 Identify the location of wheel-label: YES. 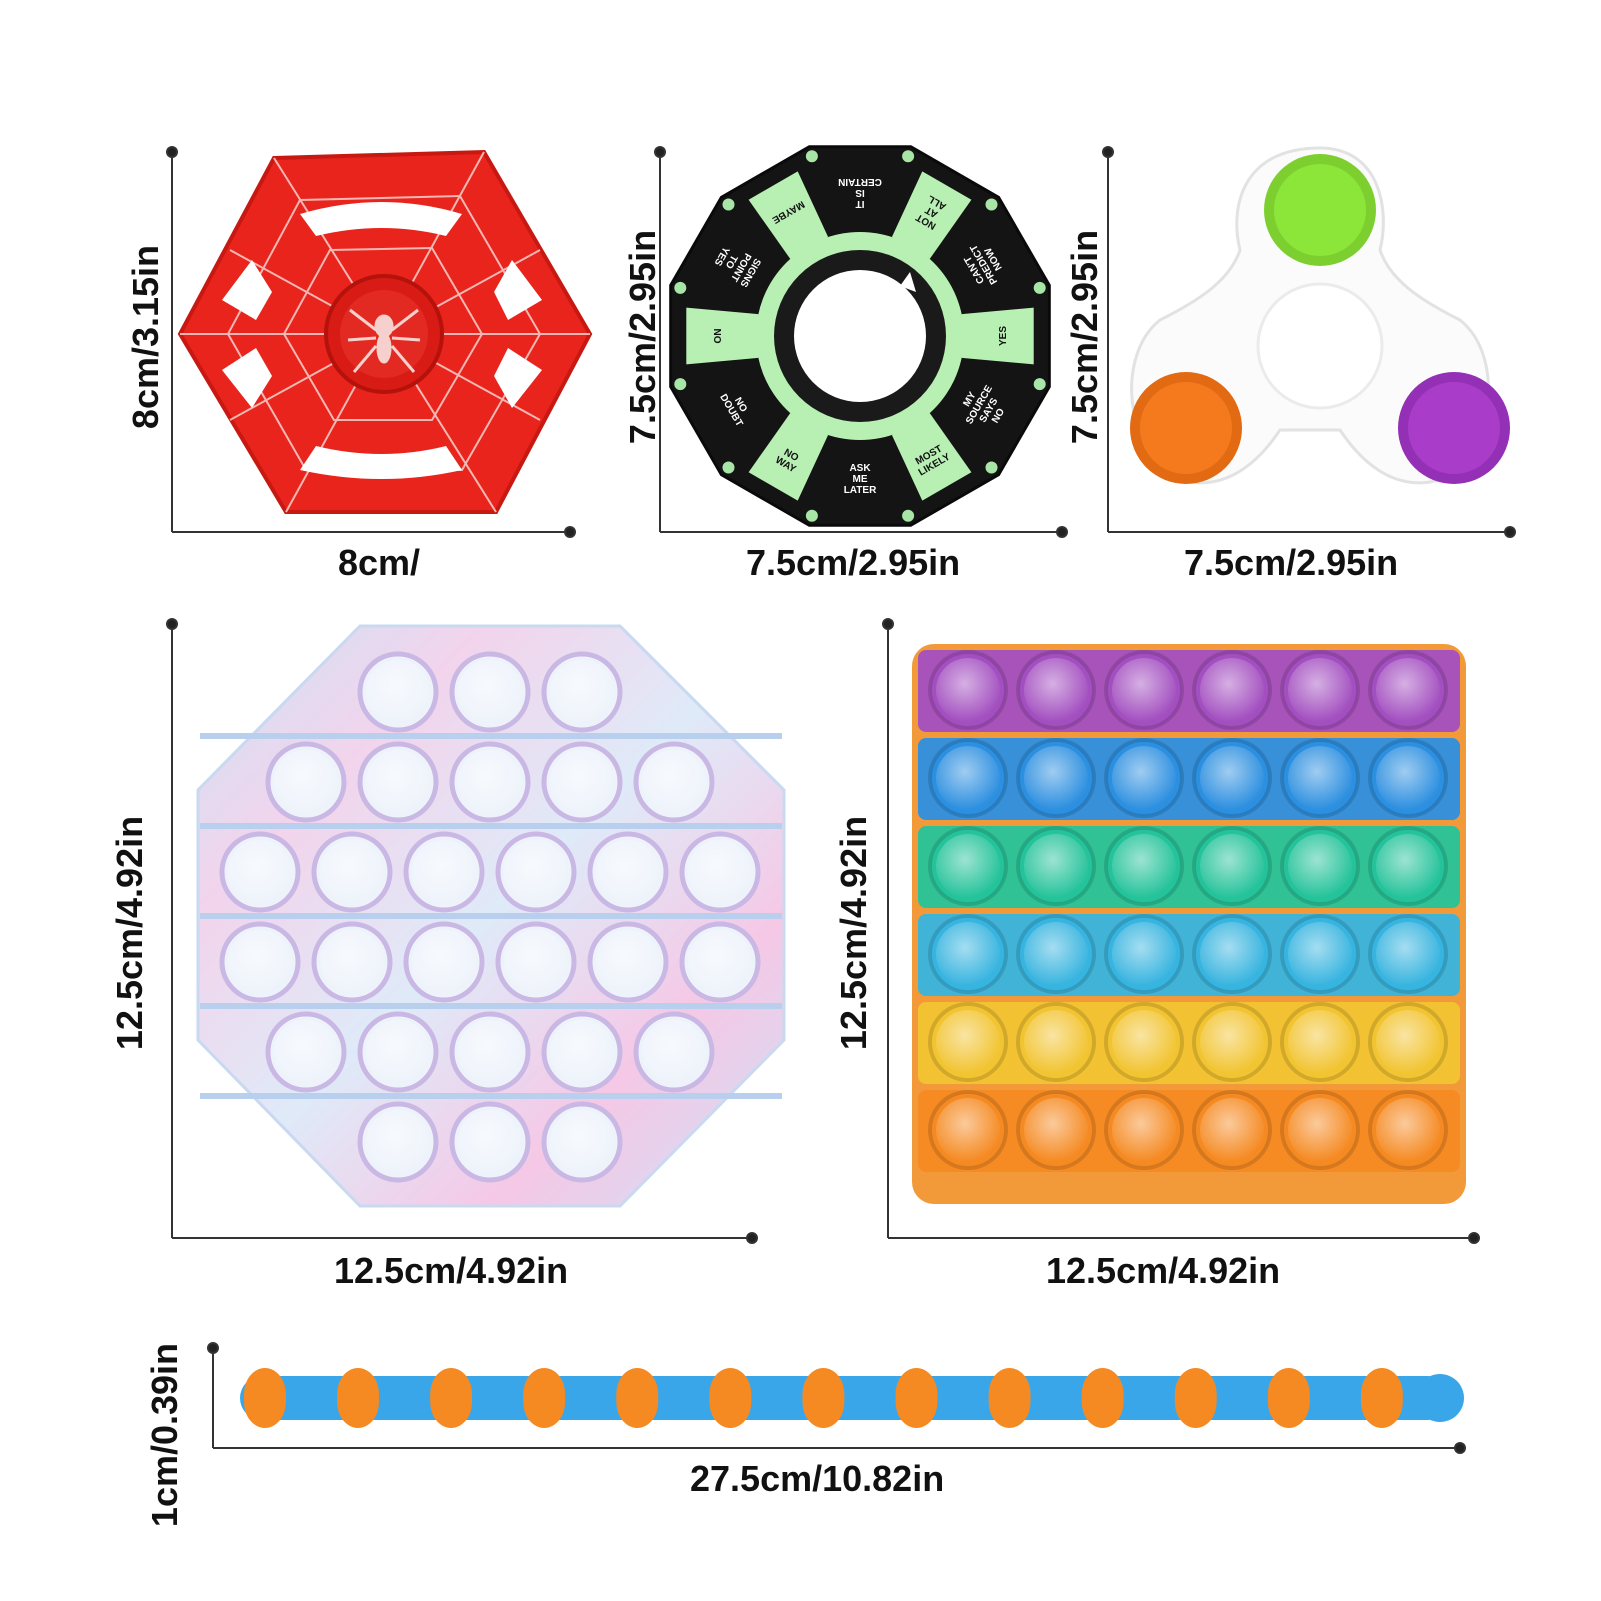
(1003, 336).